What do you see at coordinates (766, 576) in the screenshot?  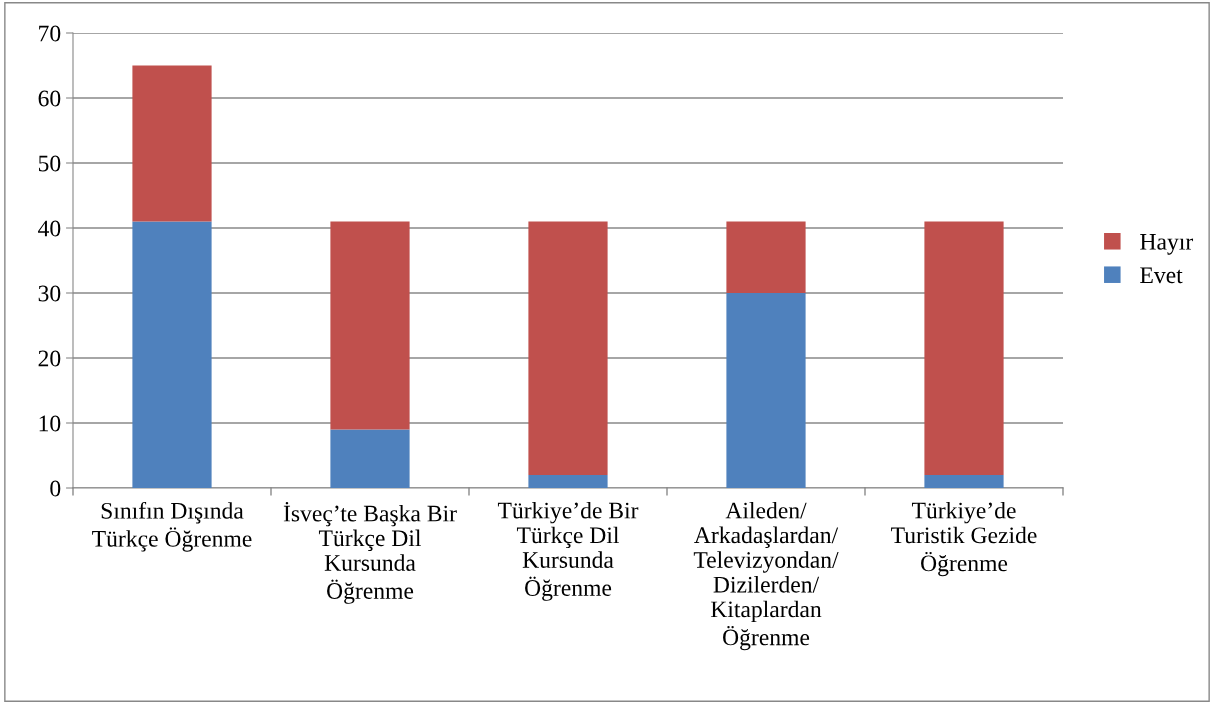 I see `x-tick-label: Aileden/ Arkadaşlardan/ Televizyondan/ Dizilerden/ Kitaplardan Öğrenme` at bounding box center [766, 576].